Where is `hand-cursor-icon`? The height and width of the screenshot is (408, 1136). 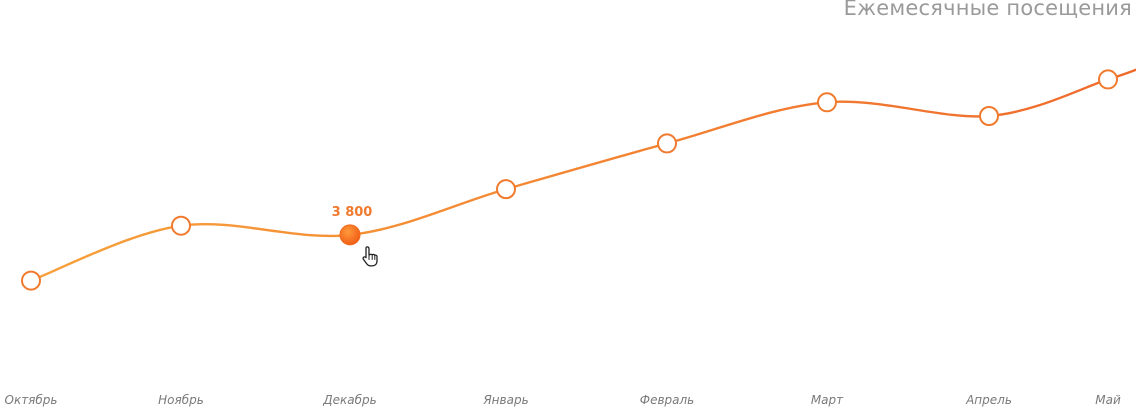 hand-cursor-icon is located at coordinates (370, 256).